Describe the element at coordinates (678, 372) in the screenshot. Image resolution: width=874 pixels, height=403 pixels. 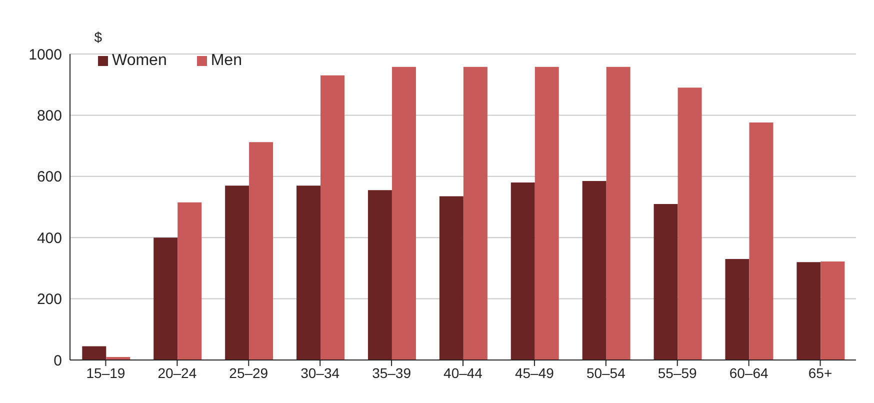
I see `x-tick-label: 55–59` at that location.